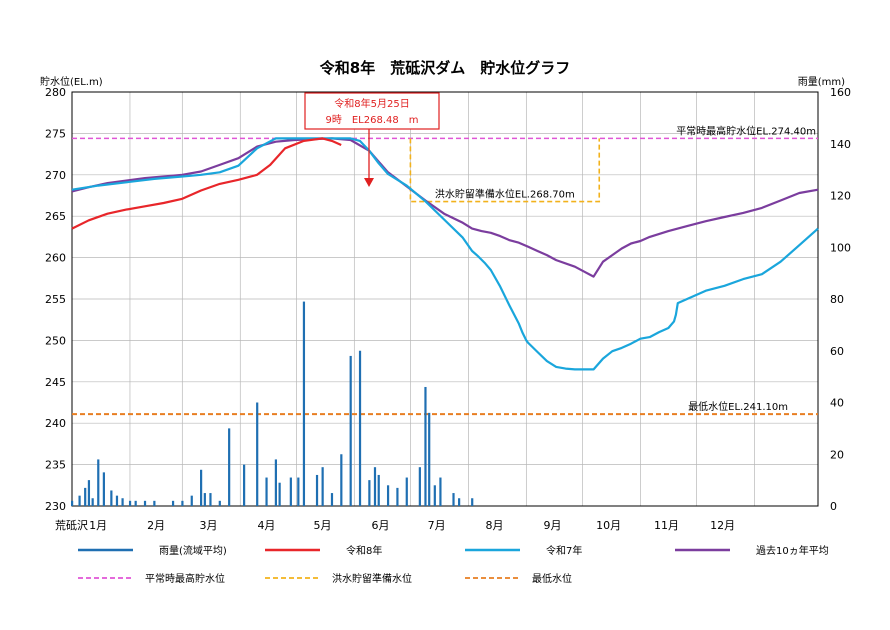 The height and width of the screenshot is (630, 890). I want to click on annotation-line2: 9時 EL268.48 m, so click(372, 120).